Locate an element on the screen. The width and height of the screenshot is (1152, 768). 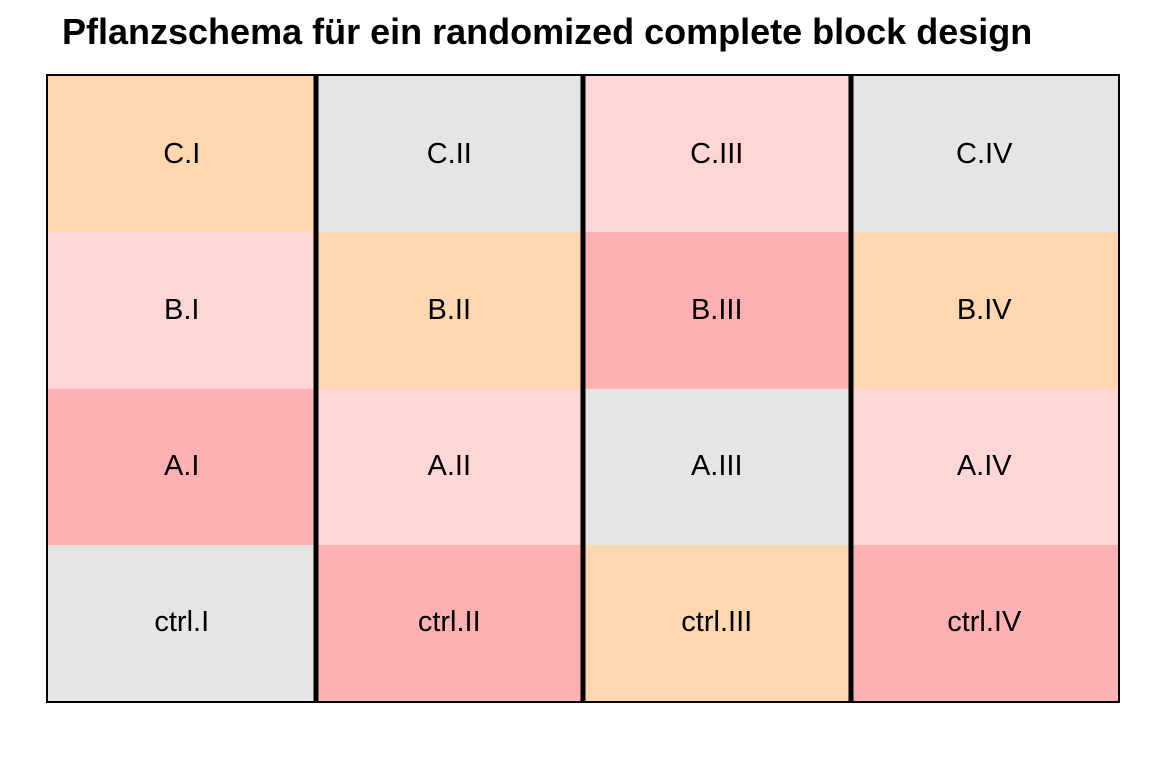
plot-cell-ctrl-iii: ctrl.III is located at coordinates (717, 622).